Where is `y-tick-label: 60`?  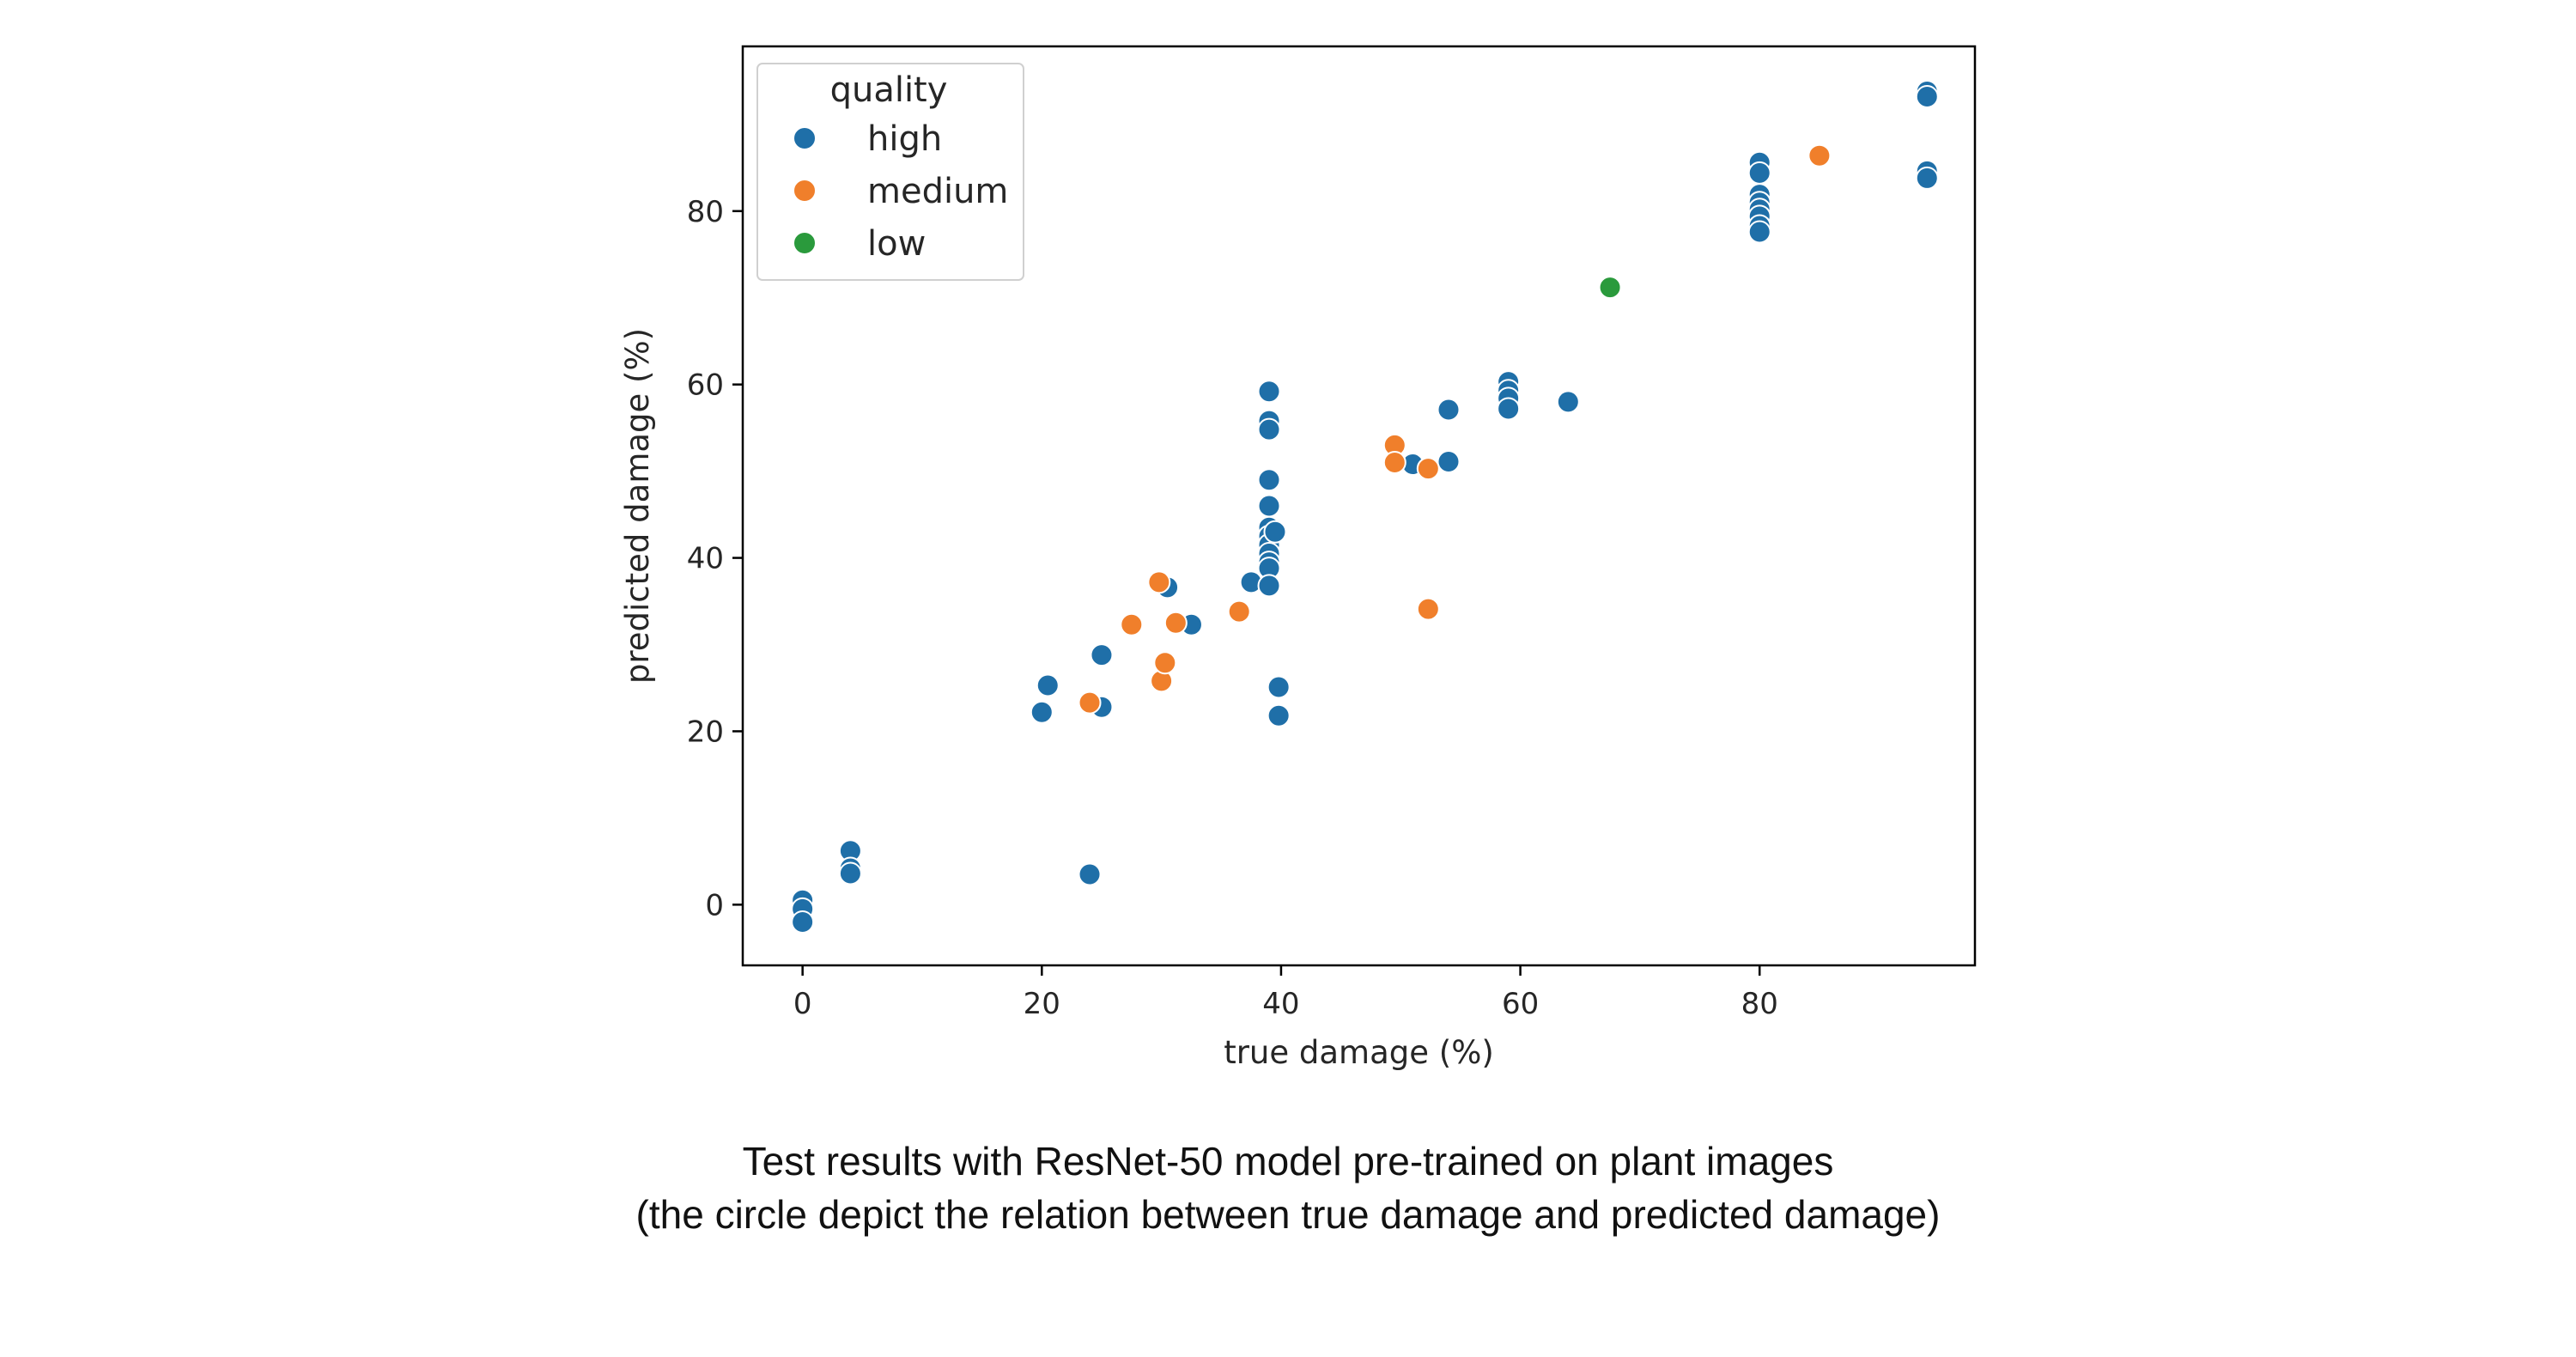
y-tick-label: 60 is located at coordinates (705, 386).